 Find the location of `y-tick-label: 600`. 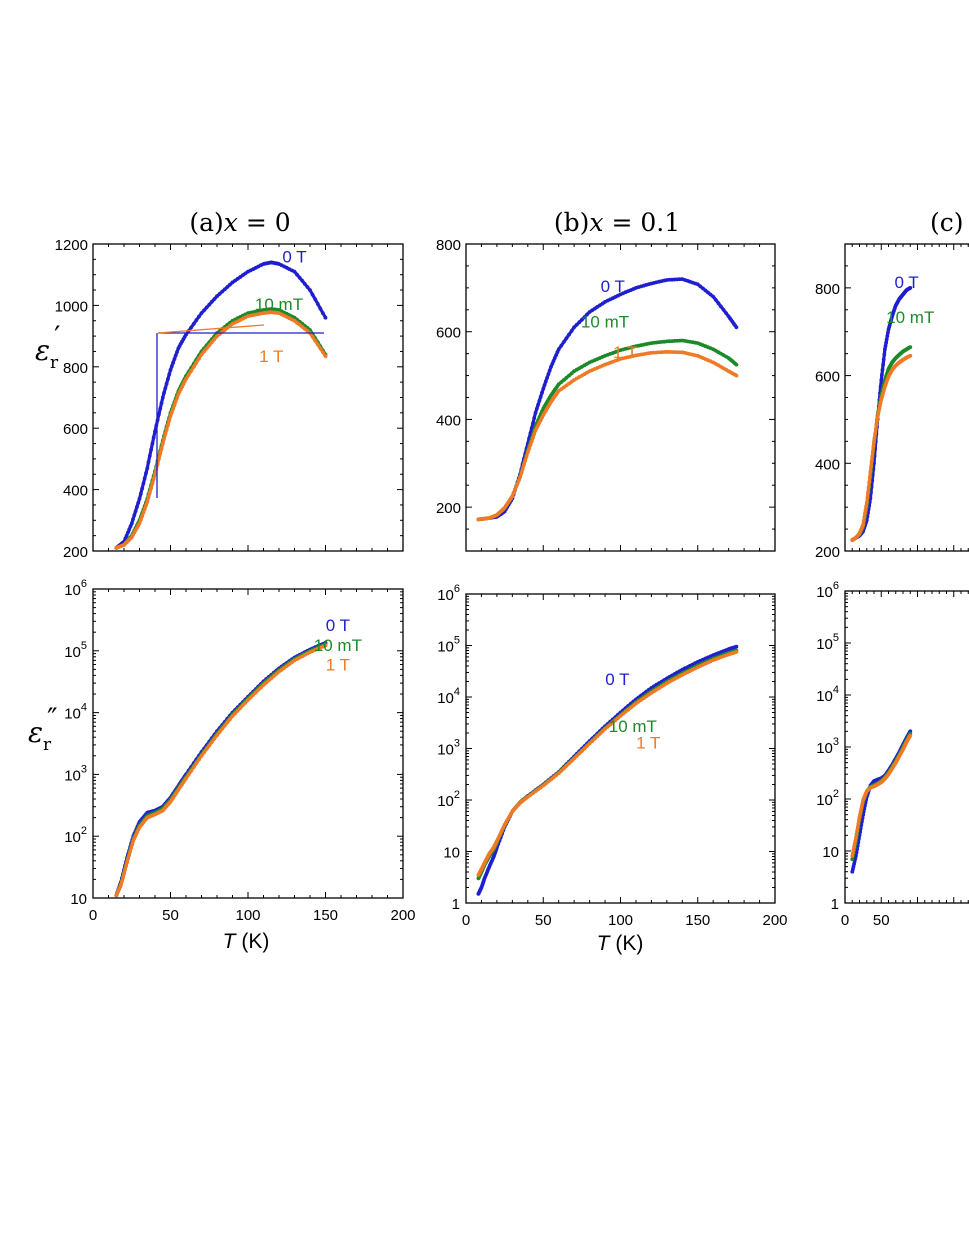

y-tick-label: 600 is located at coordinates (827, 377).